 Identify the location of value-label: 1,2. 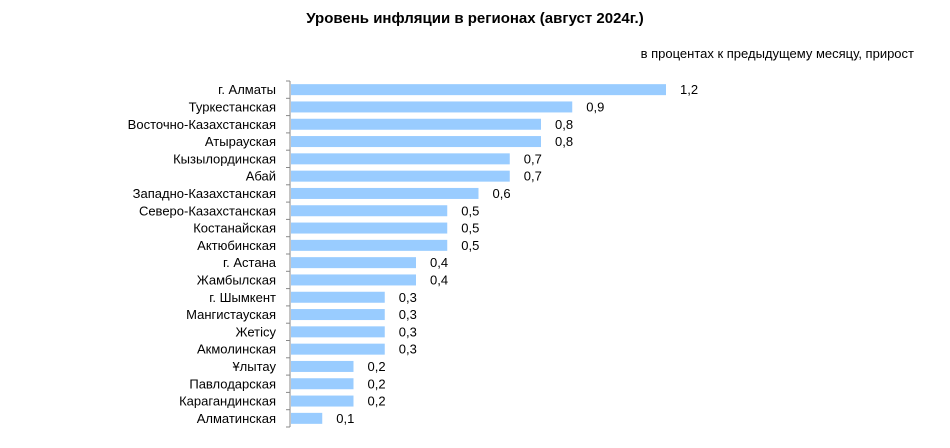
(689, 89).